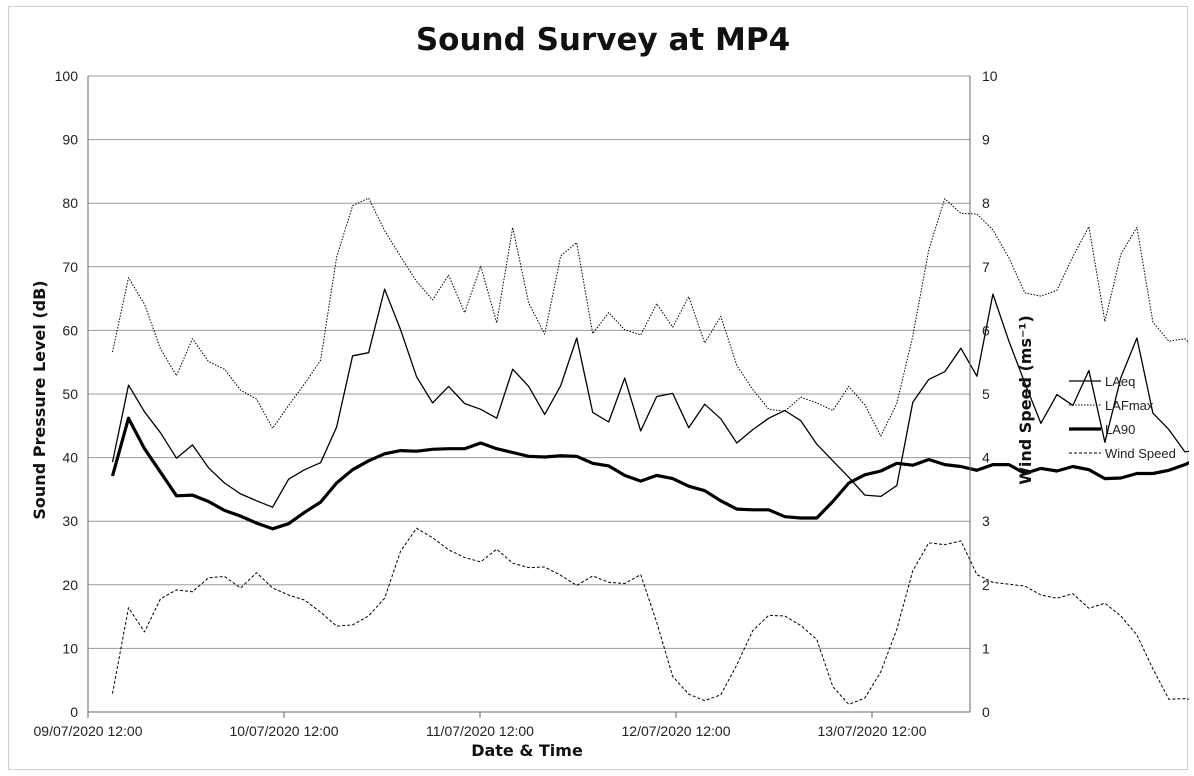 The height and width of the screenshot is (776, 1194). I want to click on y-tick-label: 90, so click(70, 140).